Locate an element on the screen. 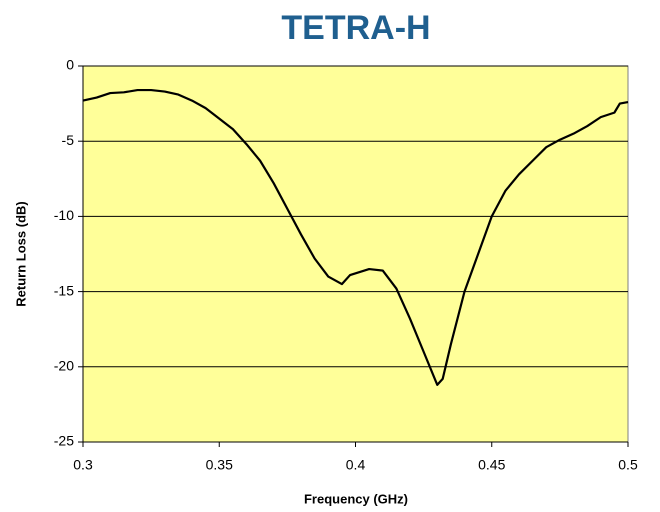 Image resolution: width=660 pixels, height=512 pixels. y-tick-label: -25 is located at coordinates (64, 441).